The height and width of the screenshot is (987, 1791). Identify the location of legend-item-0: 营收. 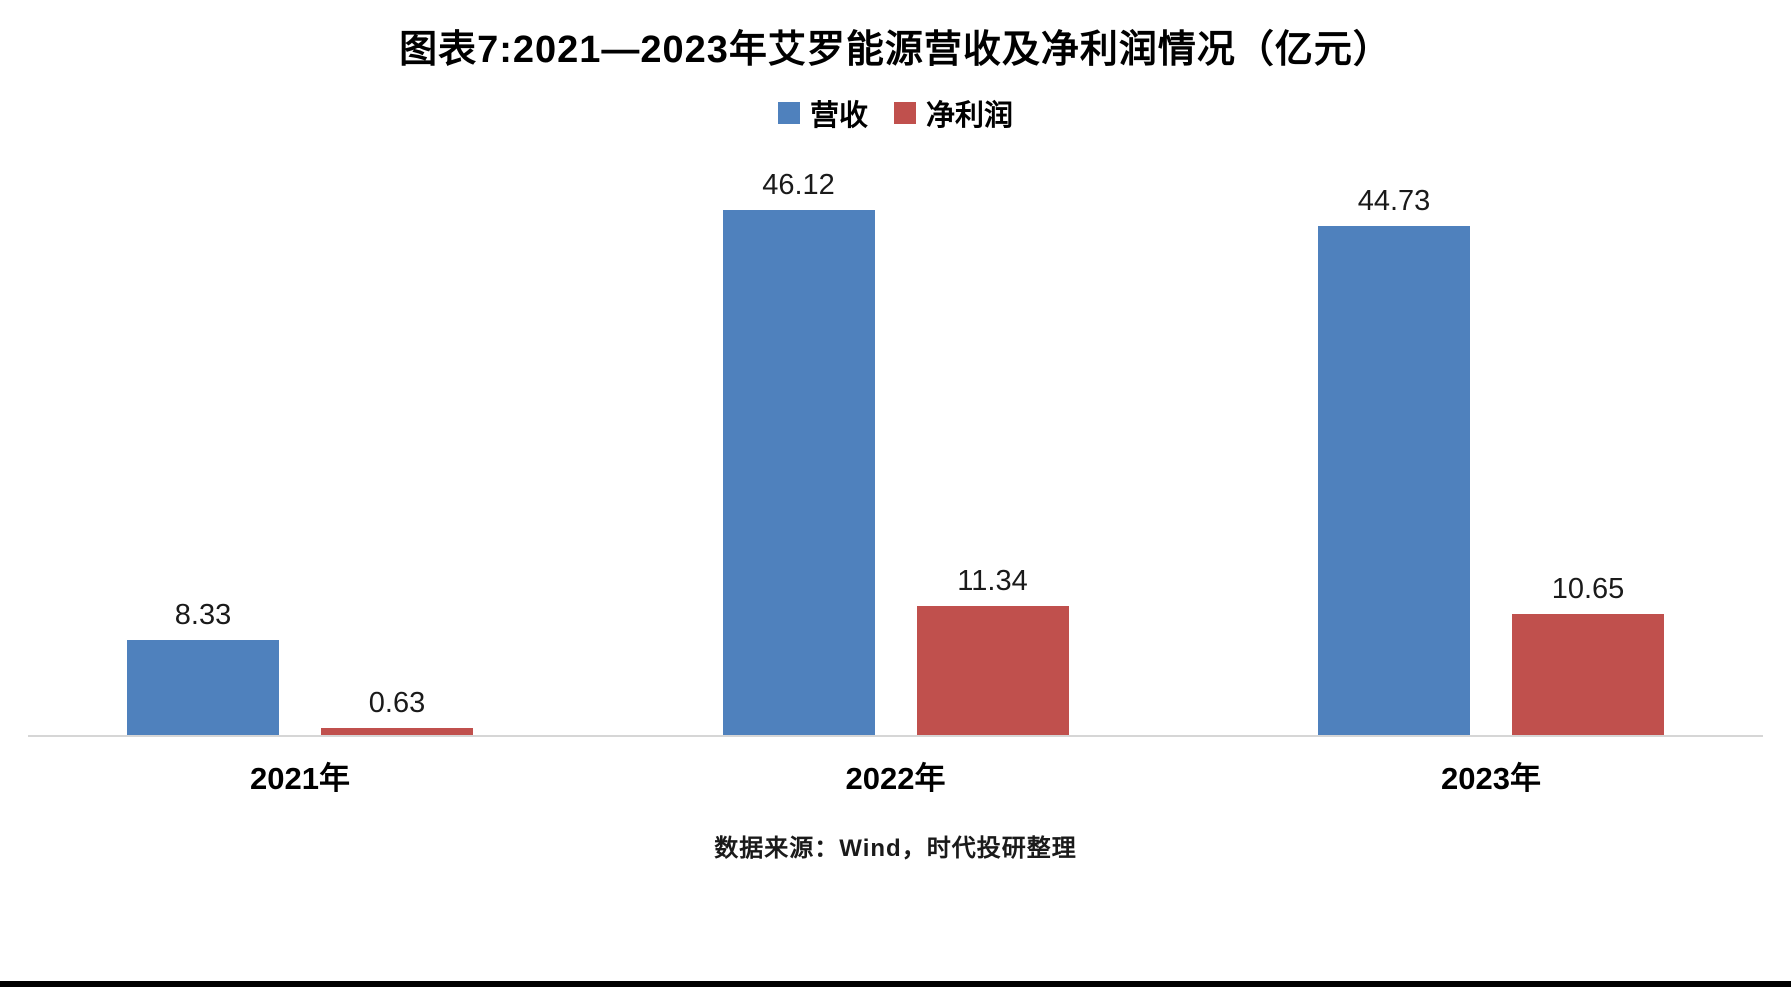
(822, 113).